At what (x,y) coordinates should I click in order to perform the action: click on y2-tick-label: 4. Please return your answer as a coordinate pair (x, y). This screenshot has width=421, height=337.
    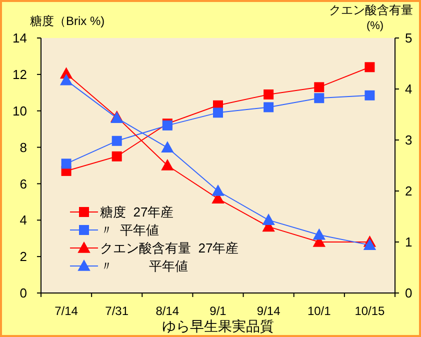
    Looking at the image, I should click on (408, 89).